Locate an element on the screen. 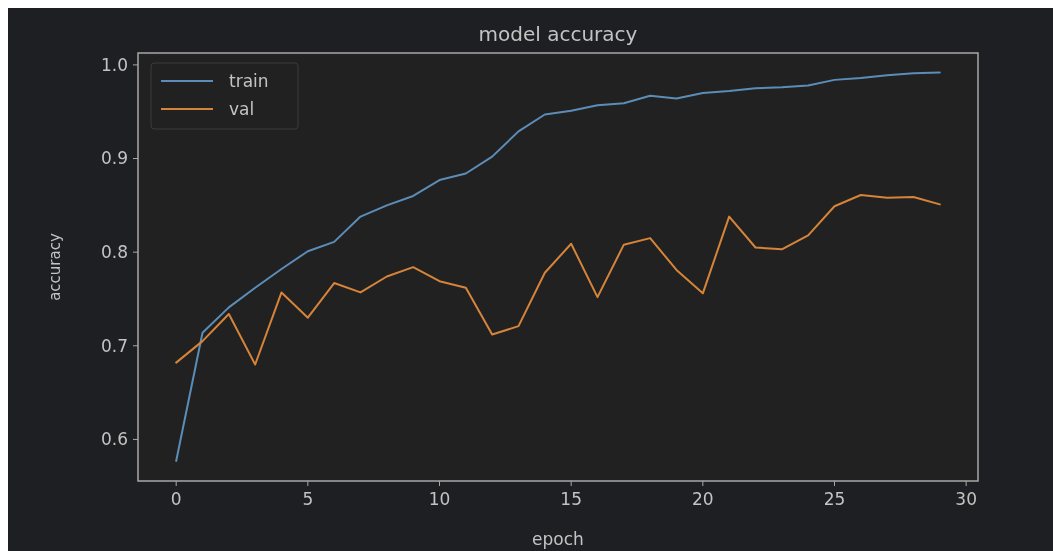  y-axis-title: accuracy is located at coordinates (55, 267).